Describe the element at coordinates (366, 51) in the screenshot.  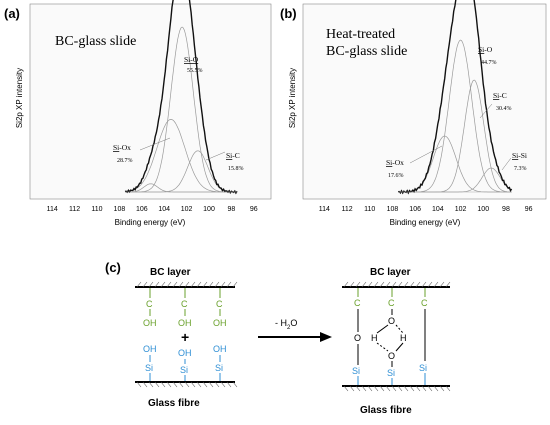
I see `plot-b-title-line2: BC-glass slide` at that location.